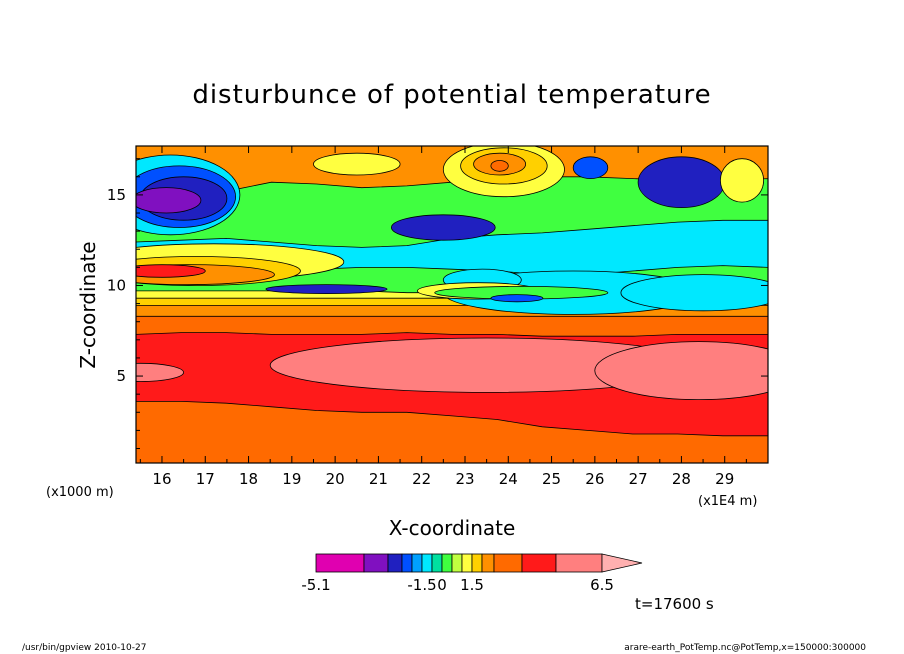  I want to click on x-axis-label: X-coordinate, so click(452, 528).